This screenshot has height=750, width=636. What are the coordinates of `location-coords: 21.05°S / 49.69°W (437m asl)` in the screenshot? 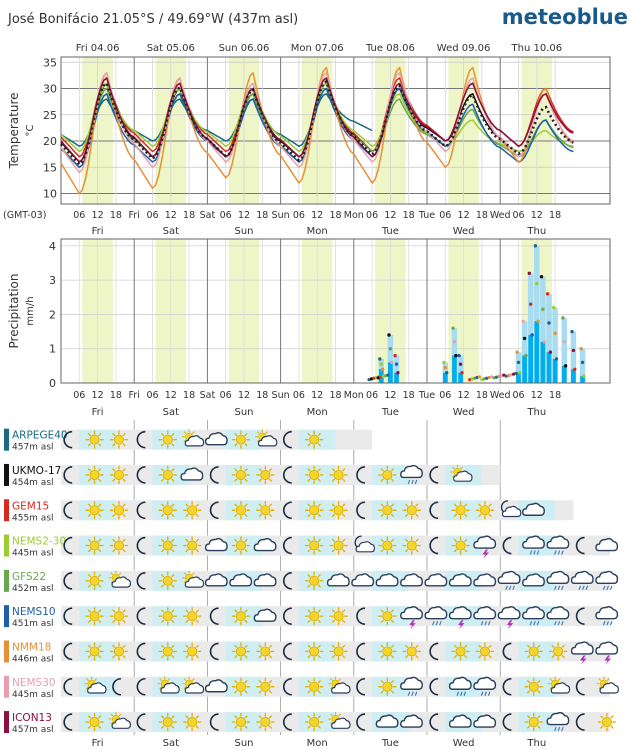 It's located at (200, 19).